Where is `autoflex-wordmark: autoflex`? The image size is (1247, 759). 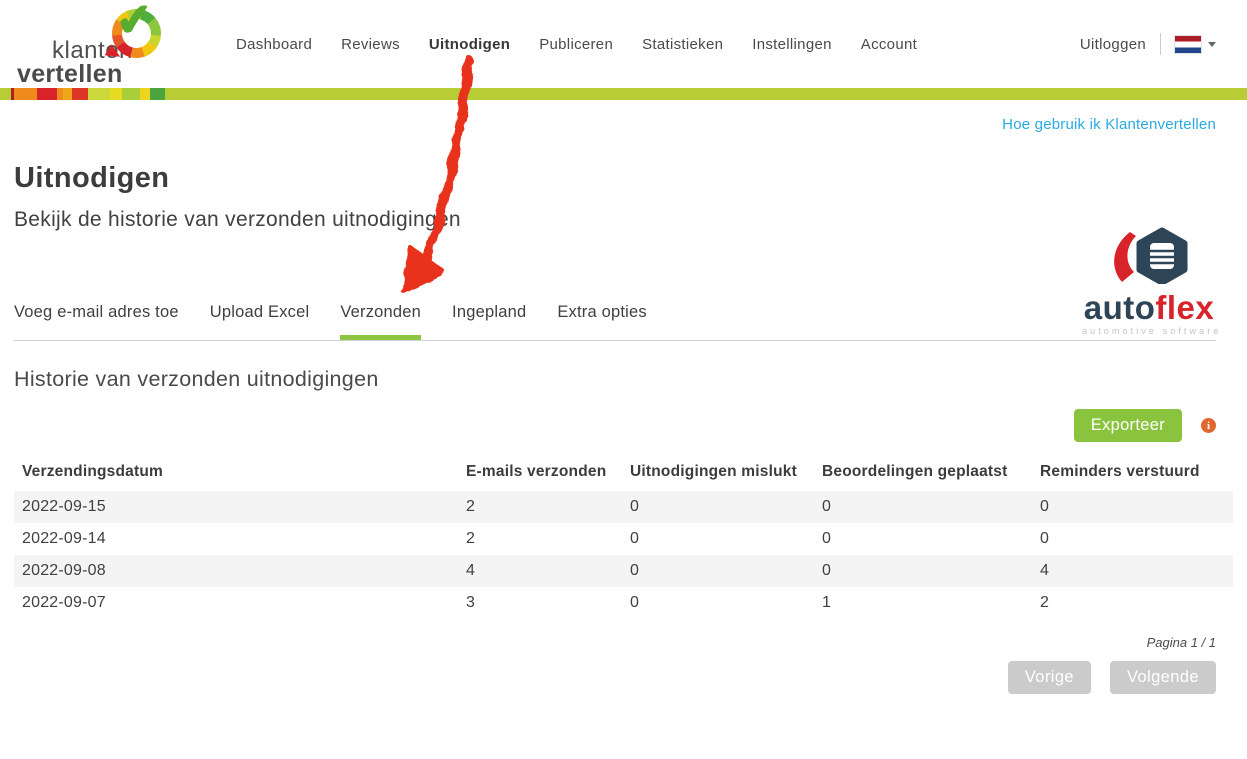
autoflex-wordmark: autoflex is located at coordinates (1149, 307).